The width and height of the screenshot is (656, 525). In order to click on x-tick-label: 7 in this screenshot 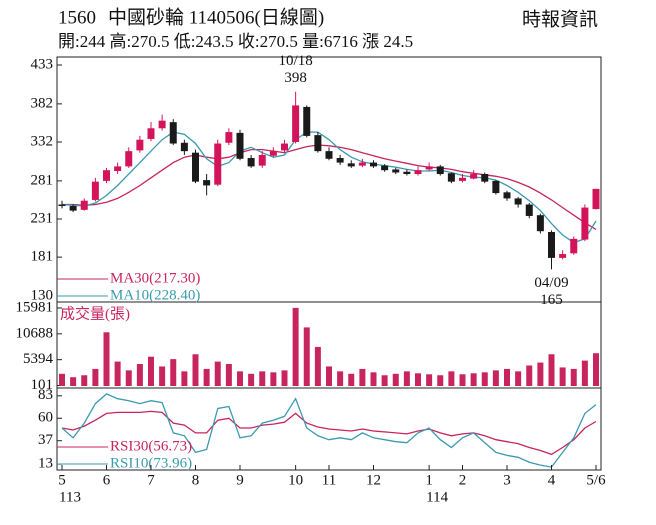, I will do `click(151, 480)`.